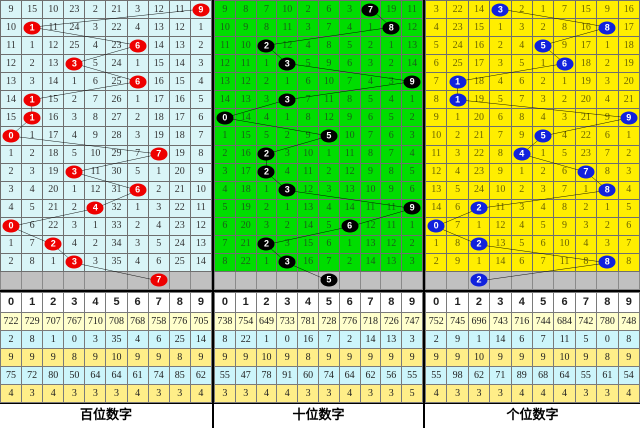 This screenshot has width=640, height=428. What do you see at coordinates (349, 375) in the screenshot?
I see `stats-max-missing-cell: 64` at bounding box center [349, 375].